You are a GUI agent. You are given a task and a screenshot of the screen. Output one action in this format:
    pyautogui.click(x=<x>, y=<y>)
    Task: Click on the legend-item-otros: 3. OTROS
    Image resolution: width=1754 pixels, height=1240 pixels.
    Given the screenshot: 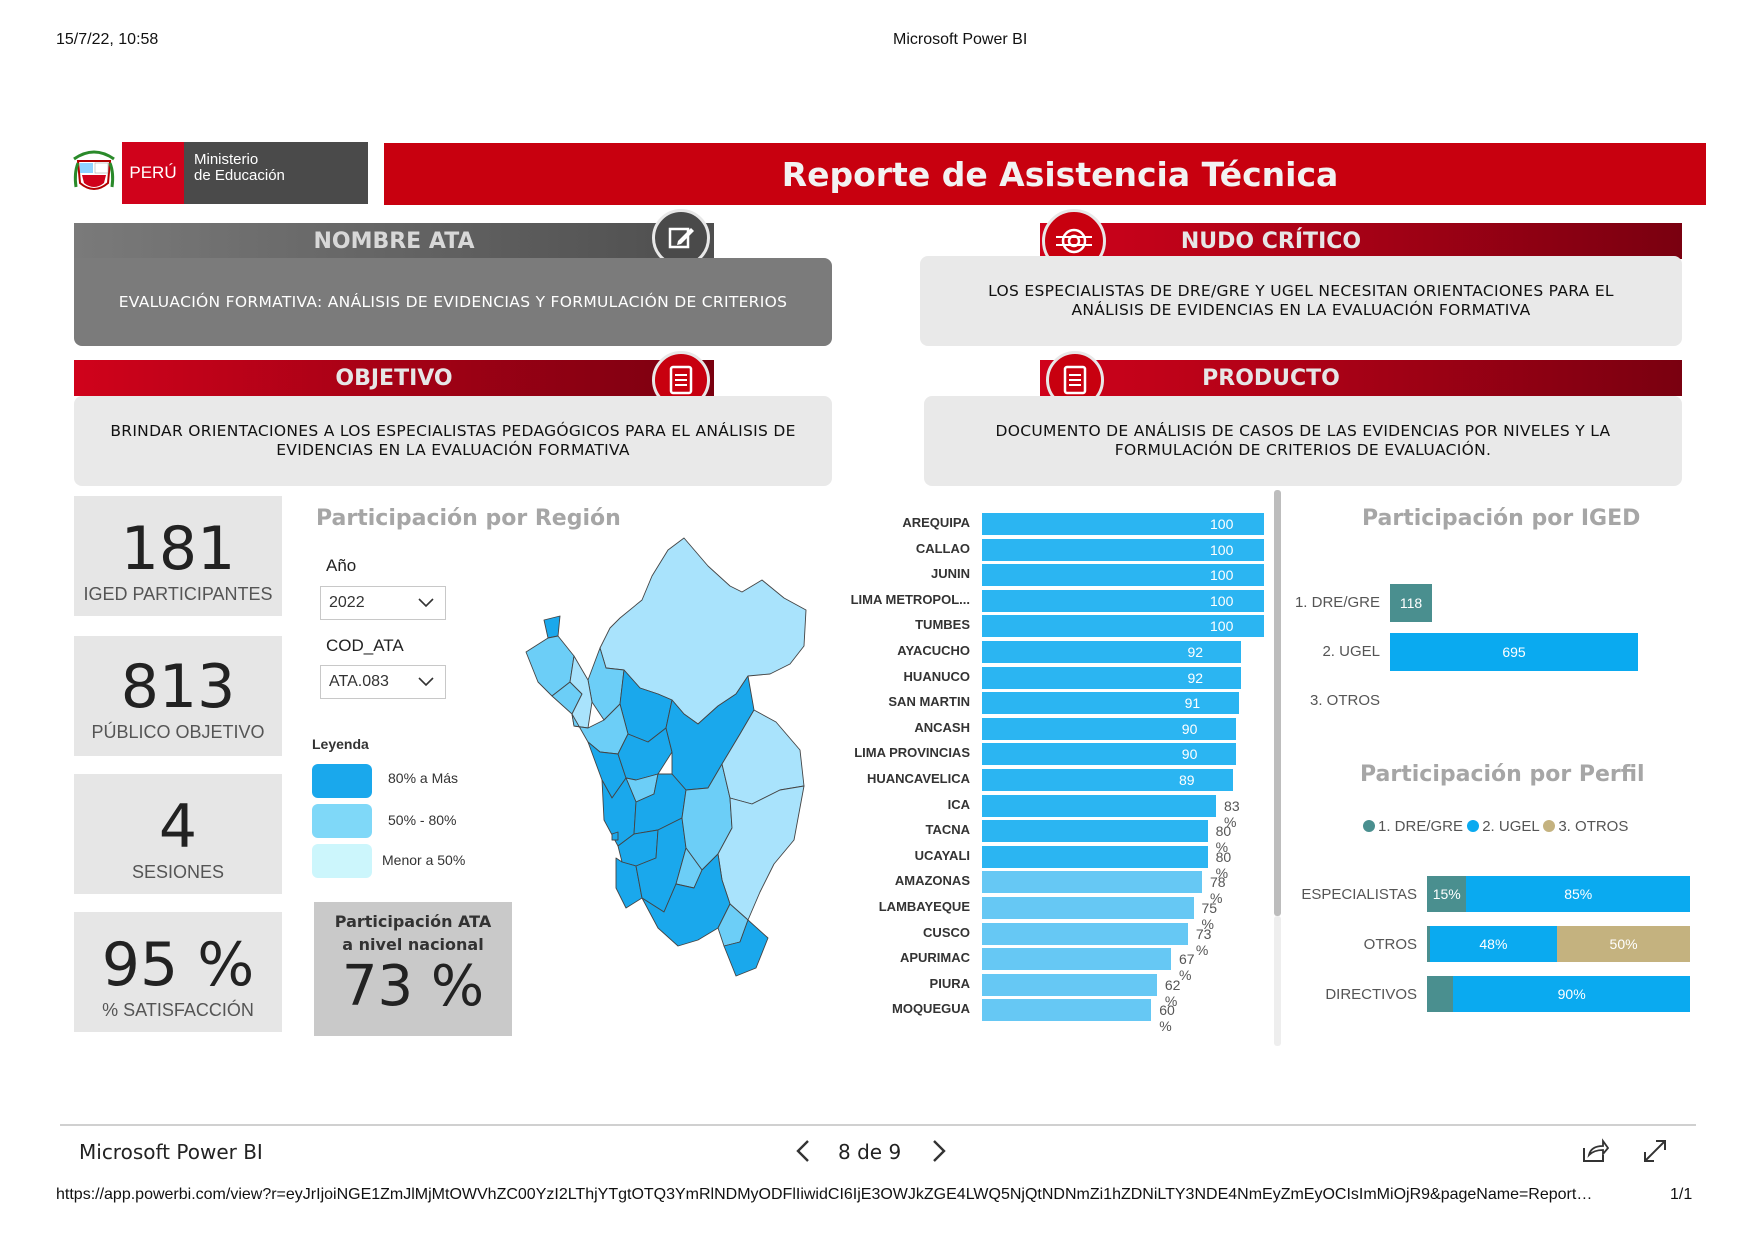 What is the action you would take?
    pyautogui.click(x=1585, y=826)
    